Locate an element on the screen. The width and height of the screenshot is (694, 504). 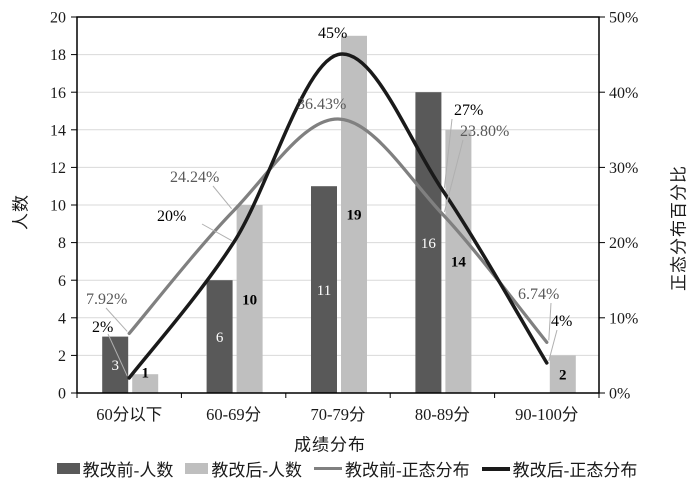
legend-label: 教改后-人数 is located at coordinates (256, 470).